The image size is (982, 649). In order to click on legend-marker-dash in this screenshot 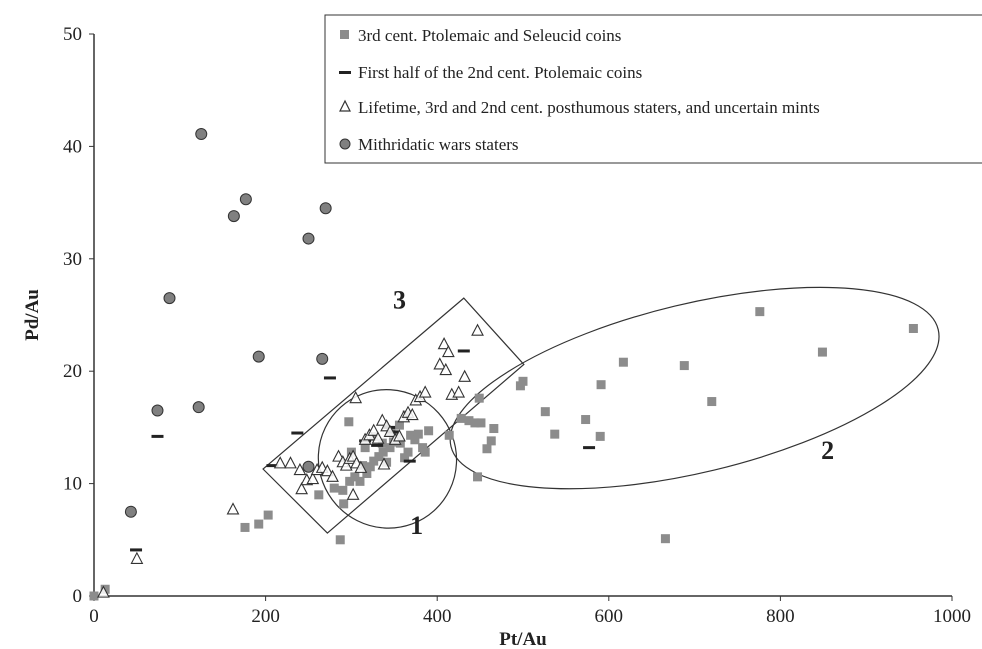, I will do `click(345, 72)`.